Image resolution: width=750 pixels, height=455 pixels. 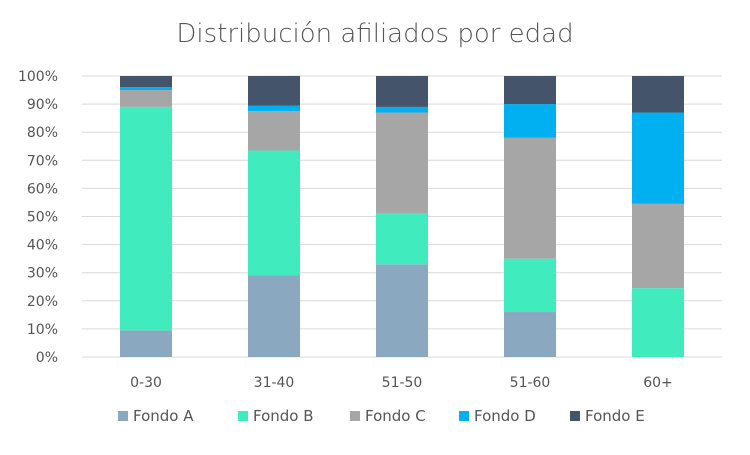 What do you see at coordinates (42, 330) in the screenshot?
I see `y-tick-label: 10%` at bounding box center [42, 330].